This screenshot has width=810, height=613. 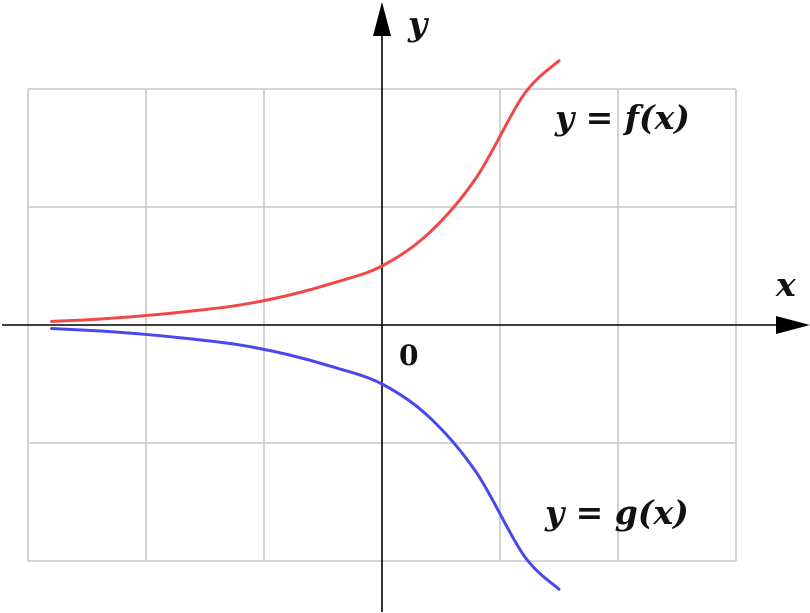 I want to click on x-axis-label: x, so click(x=785, y=284).